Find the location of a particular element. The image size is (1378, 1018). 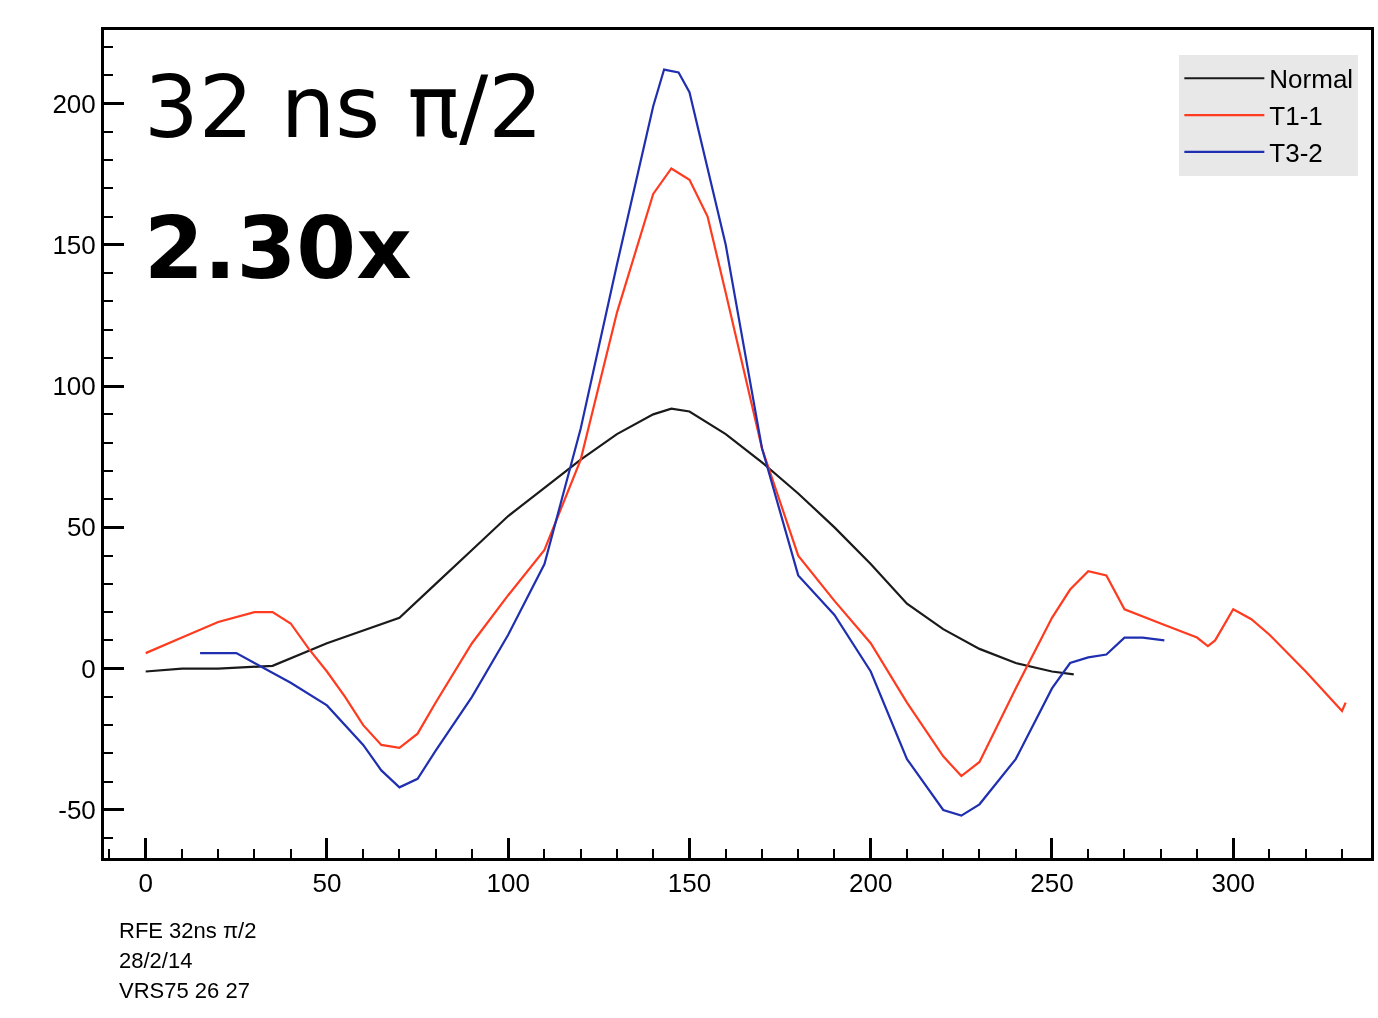

y-tick-label: 150 is located at coordinates (74, 244).